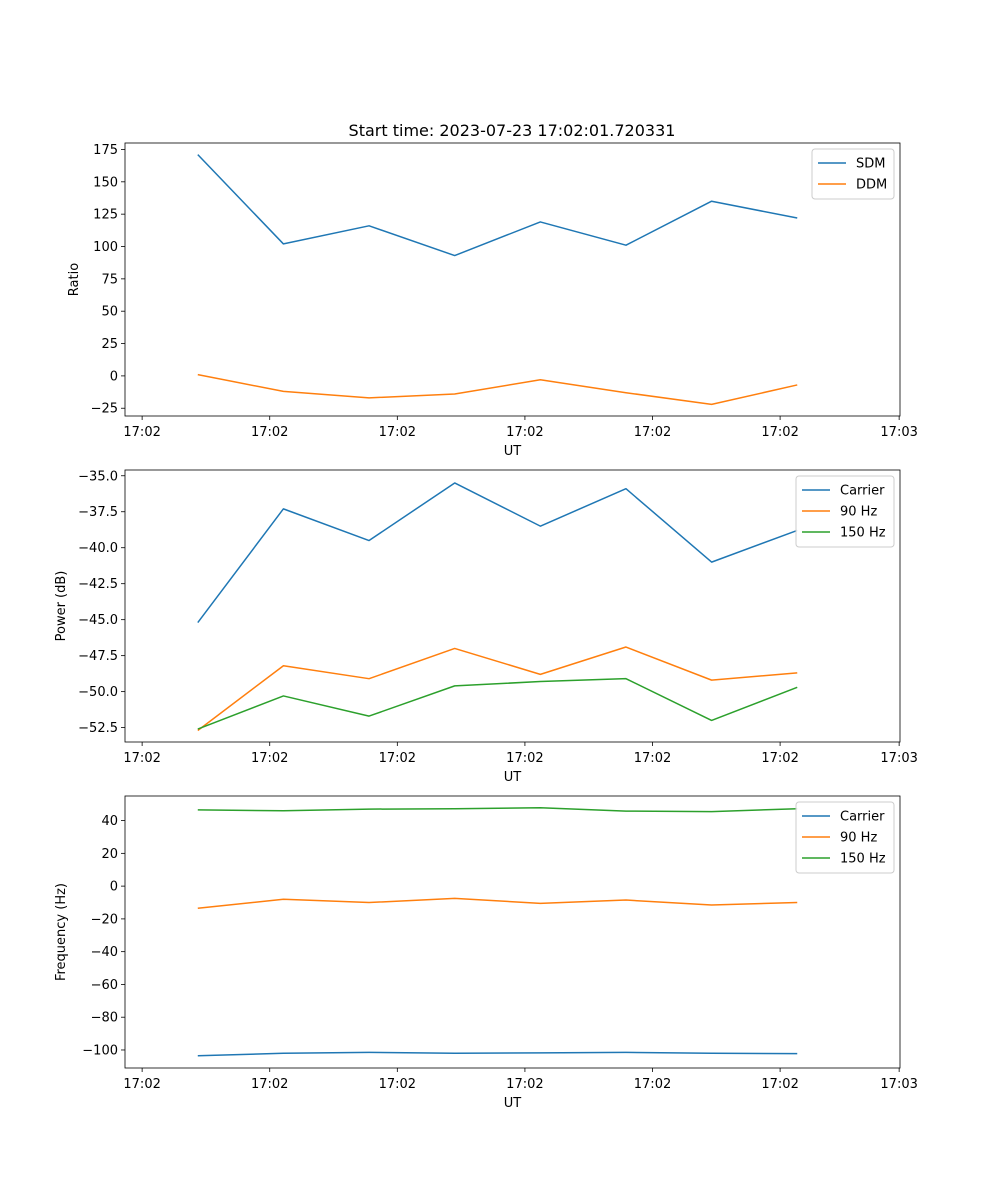 The height and width of the screenshot is (1200, 1000). Describe the element at coordinates (74, 279) in the screenshot. I see `y-axis-label: Ratio` at that location.